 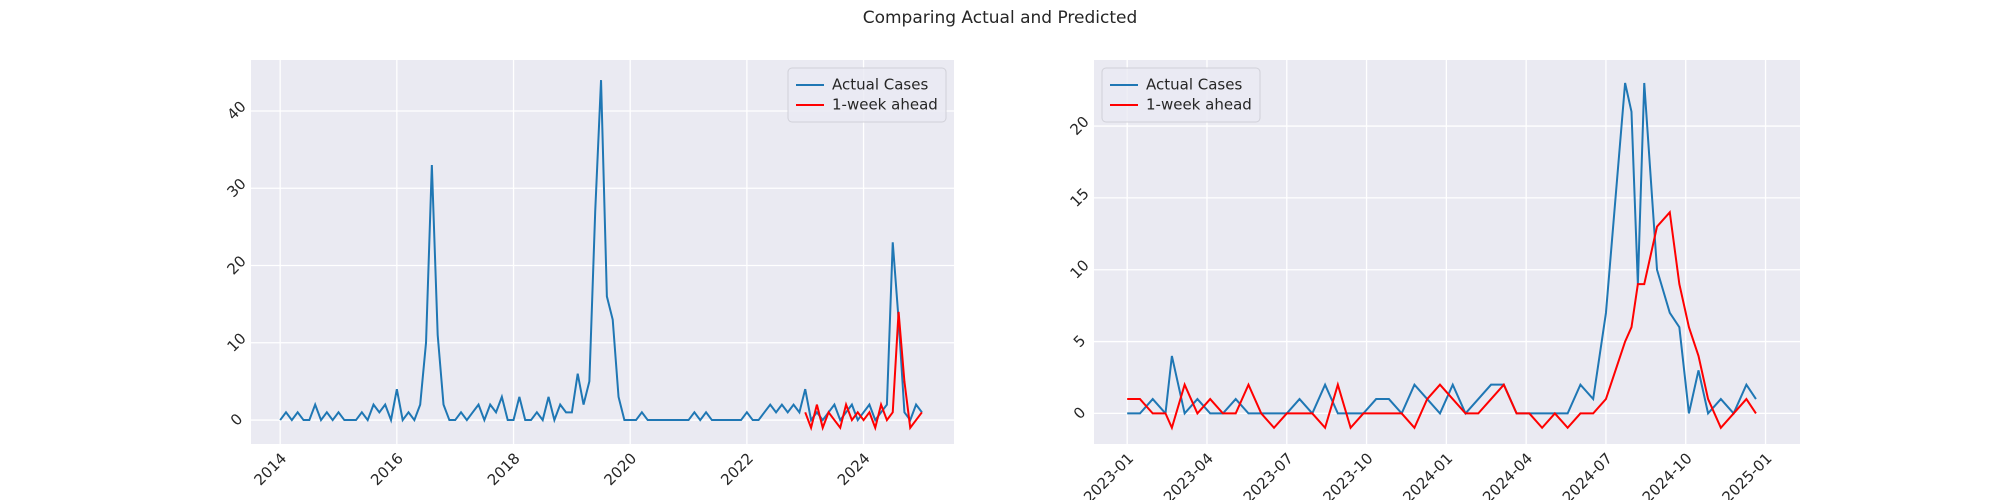 I want to click on x-tick-label: 2024-07, so click(x=1587, y=474).